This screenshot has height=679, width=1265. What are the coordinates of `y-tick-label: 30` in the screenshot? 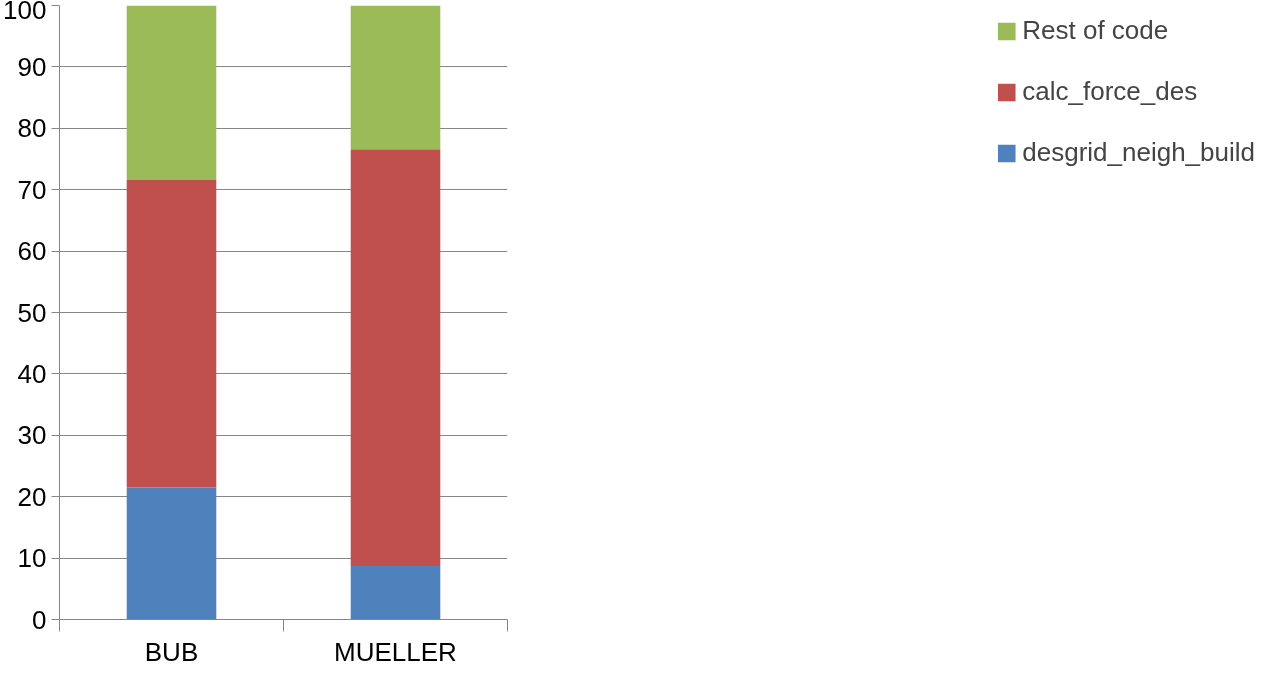 It's located at (32, 435).